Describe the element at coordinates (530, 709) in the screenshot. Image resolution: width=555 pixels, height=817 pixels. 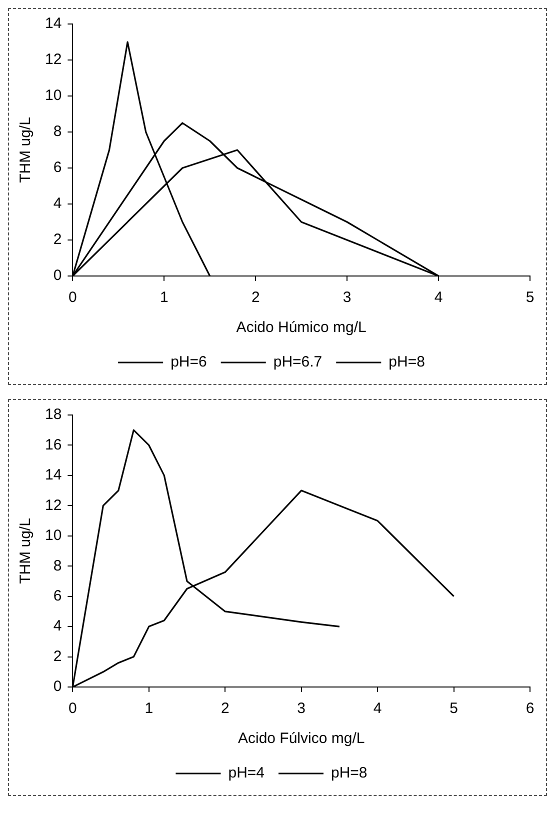
I see `x-tick-label: 6` at that location.